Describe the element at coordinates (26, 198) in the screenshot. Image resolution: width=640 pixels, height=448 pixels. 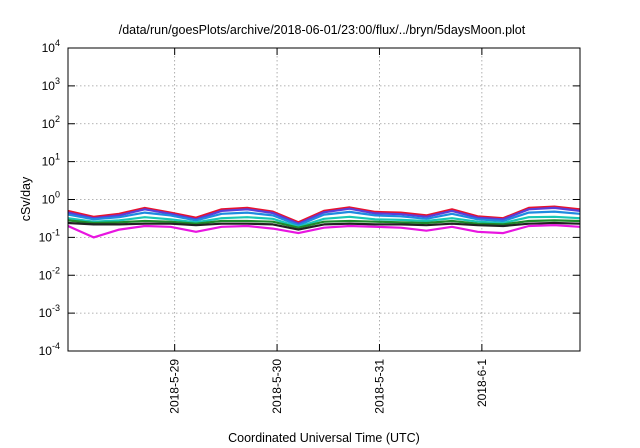
I see `y-axis-label: cSv/day` at that location.